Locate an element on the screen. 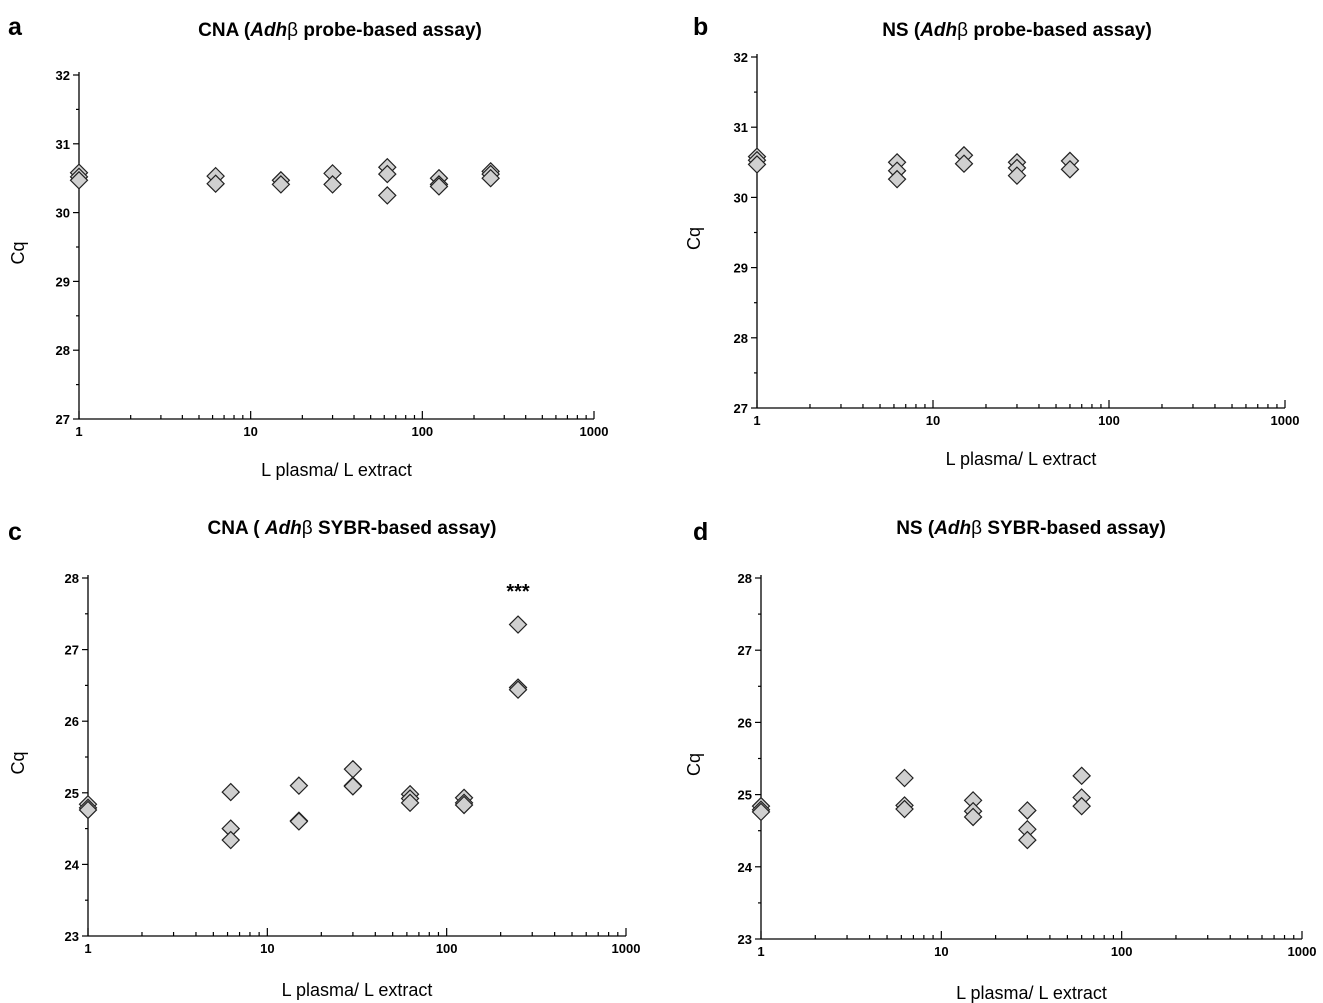 Image resolution: width=1323 pixels, height=1003 pixels. panel-letter: a is located at coordinates (15, 27).